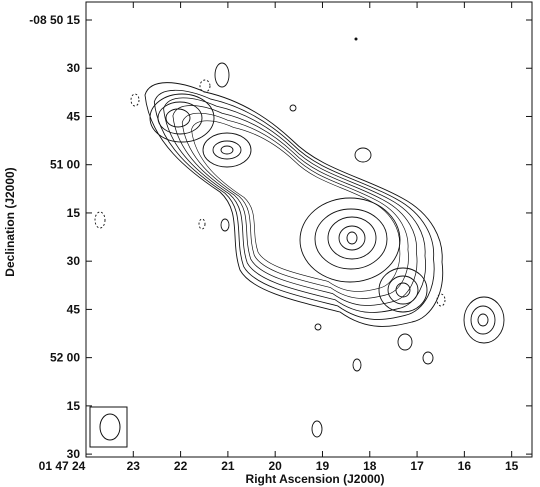 This screenshot has height=487, width=540. I want to click on x-tick-label: 01 47 24, so click(62, 466).